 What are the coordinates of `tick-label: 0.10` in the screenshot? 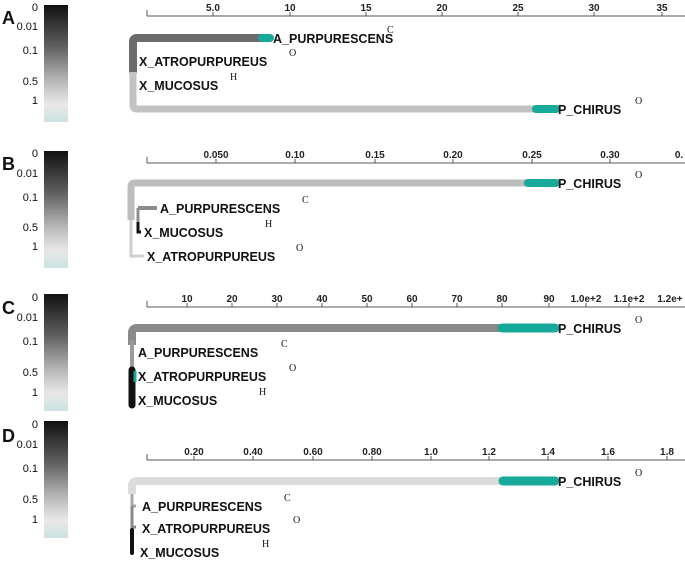 It's located at (295, 155).